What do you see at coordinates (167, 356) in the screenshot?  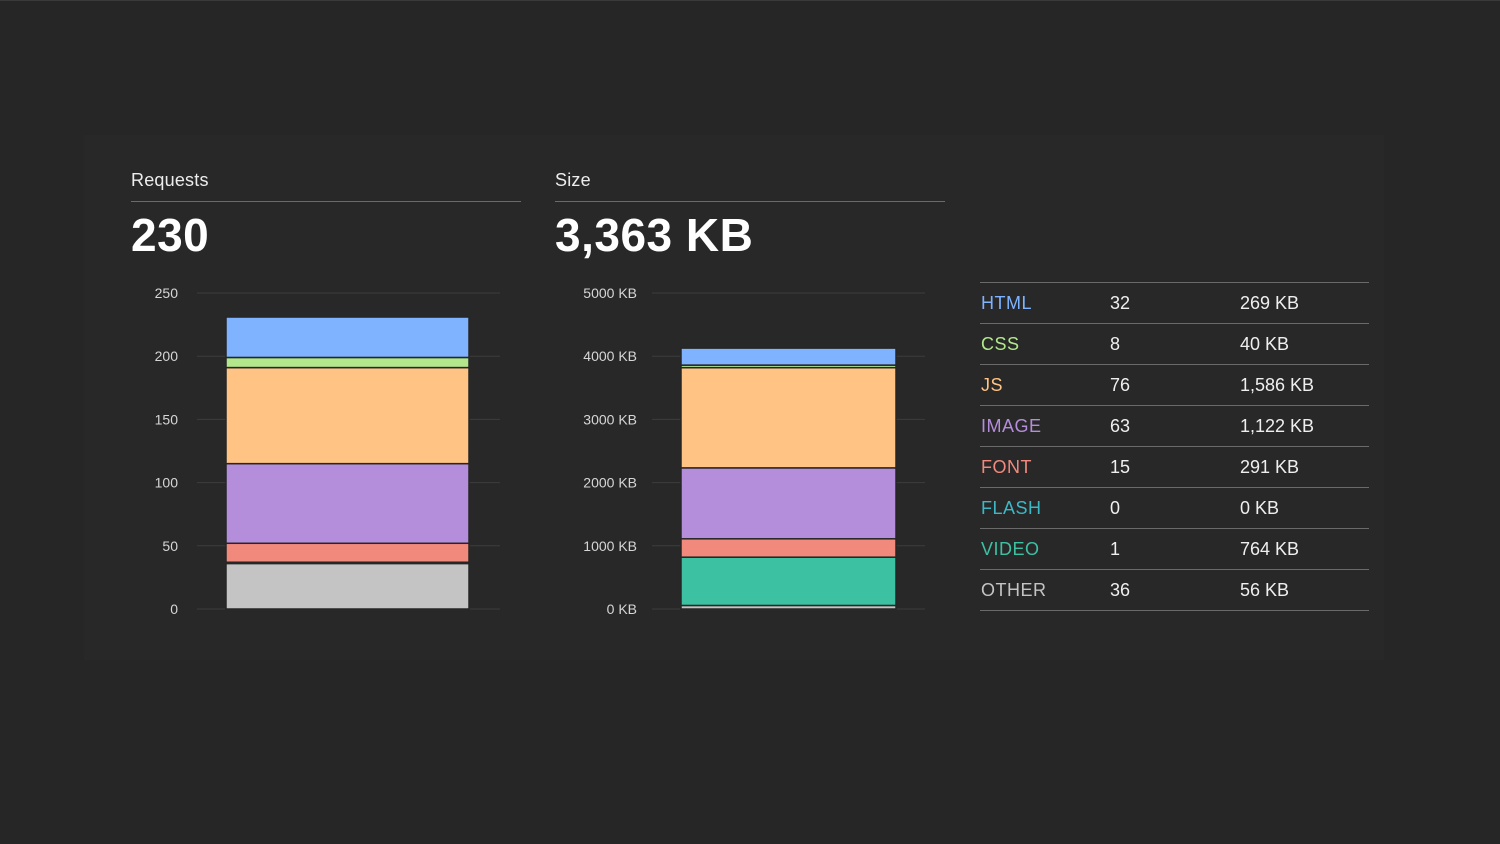 I see `y-tick-label: 200` at bounding box center [167, 356].